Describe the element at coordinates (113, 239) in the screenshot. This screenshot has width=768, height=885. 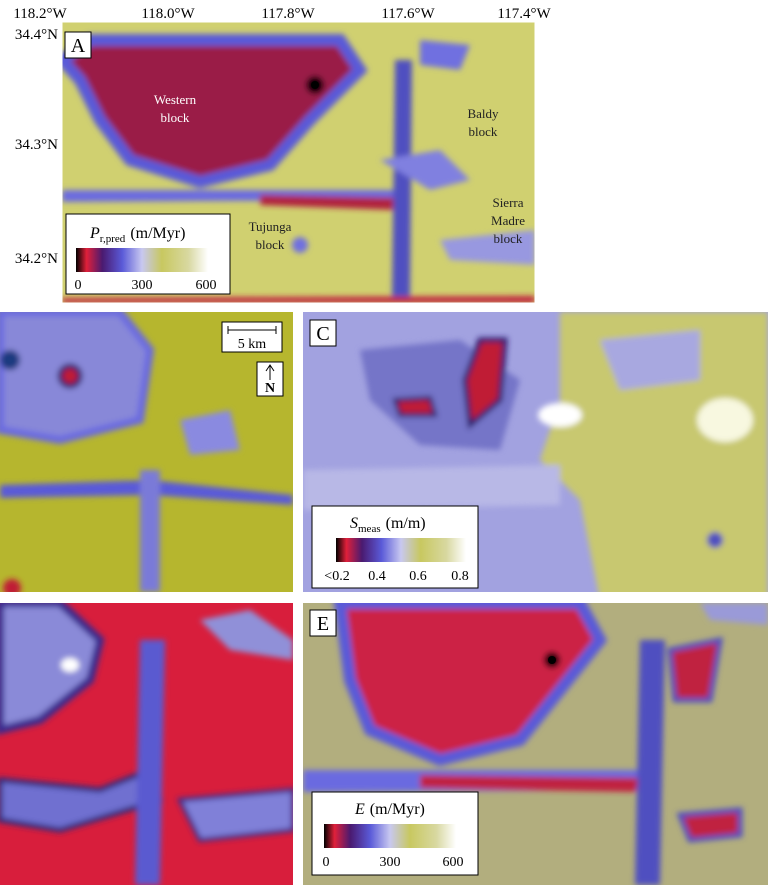
I see `legend-subscript: r,pred` at that location.